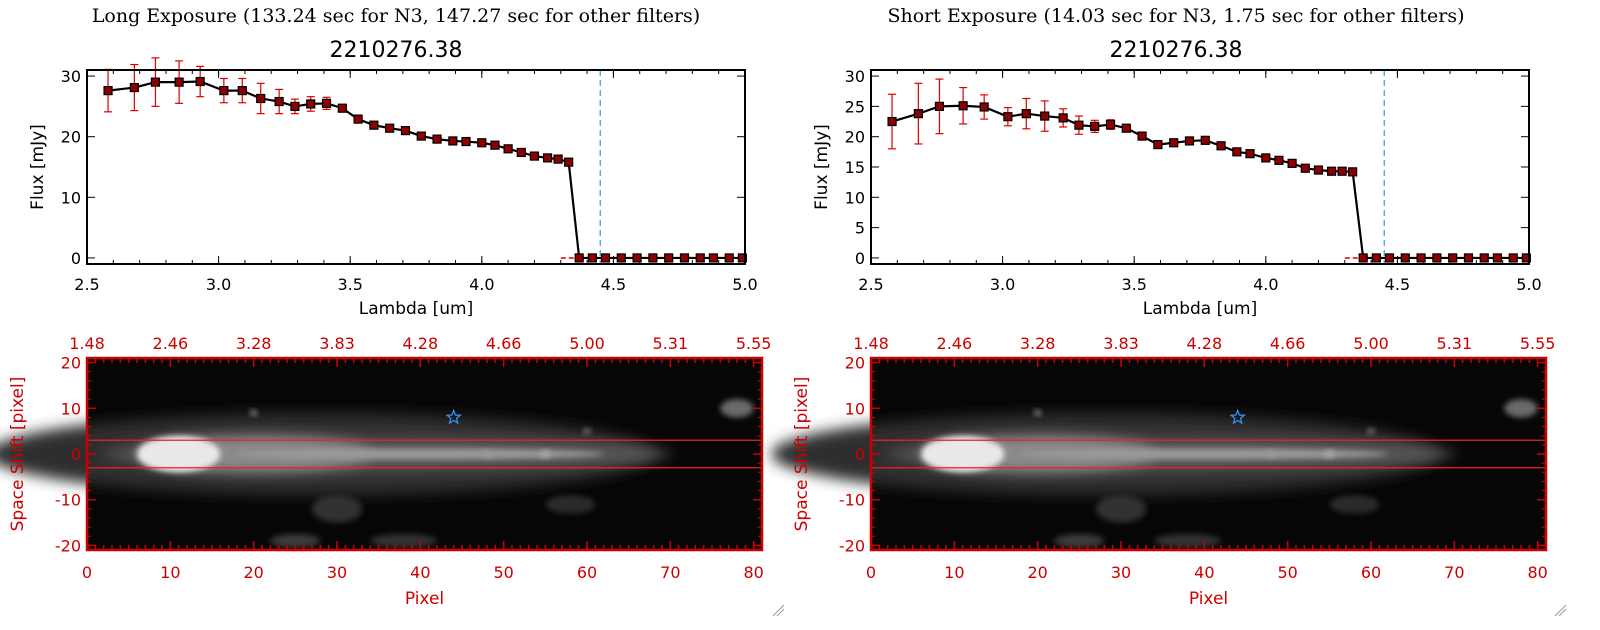 Image resolution: width=1600 pixels, height=630 pixels. Describe the element at coordinates (86, 284) in the screenshot. I see `x-tick-label: 2.5` at that location.